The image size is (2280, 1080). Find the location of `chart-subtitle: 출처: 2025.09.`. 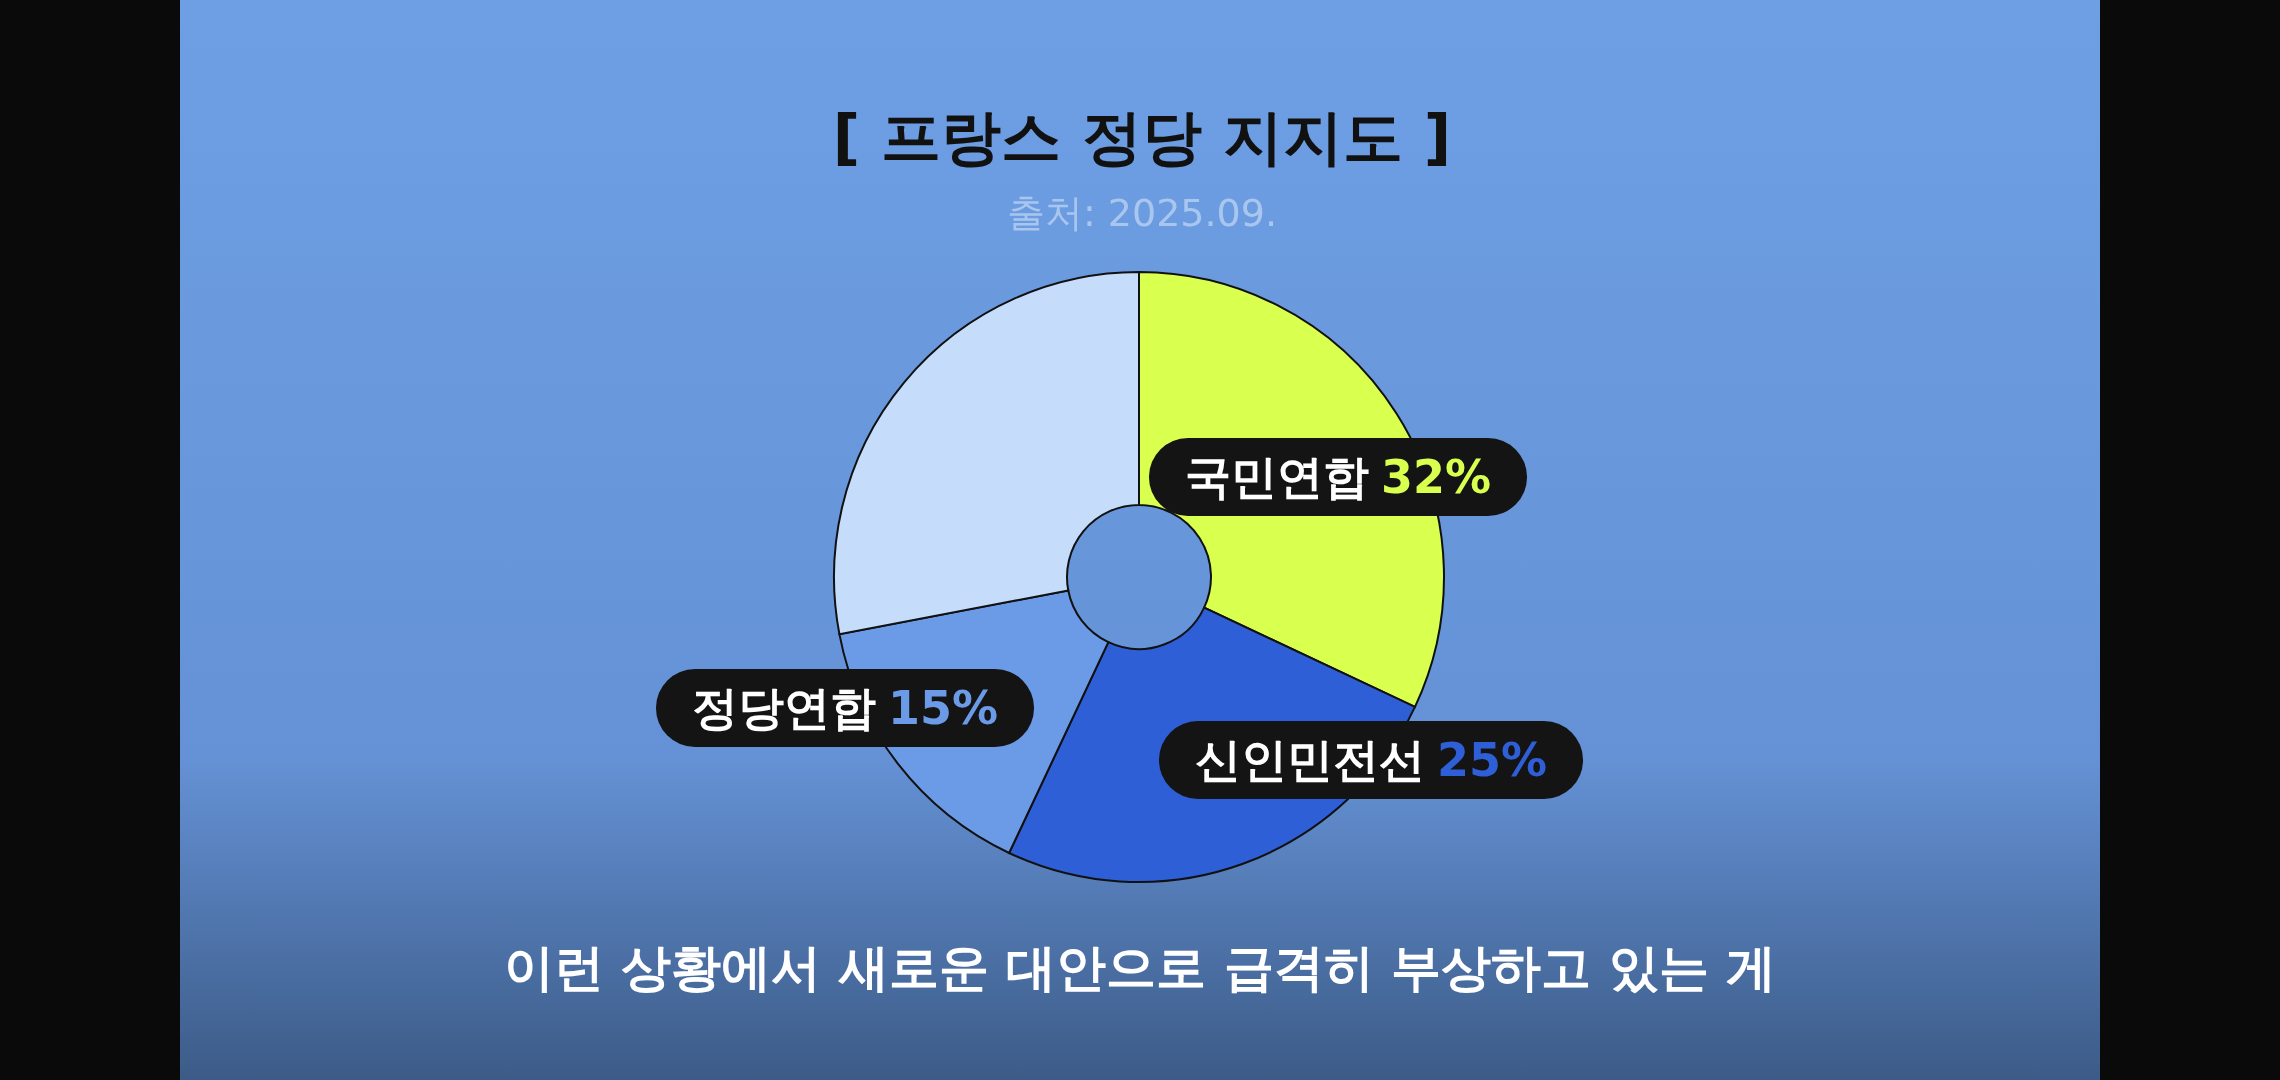

chart-subtitle: 출처: 2025.09. is located at coordinates (1142, 213).